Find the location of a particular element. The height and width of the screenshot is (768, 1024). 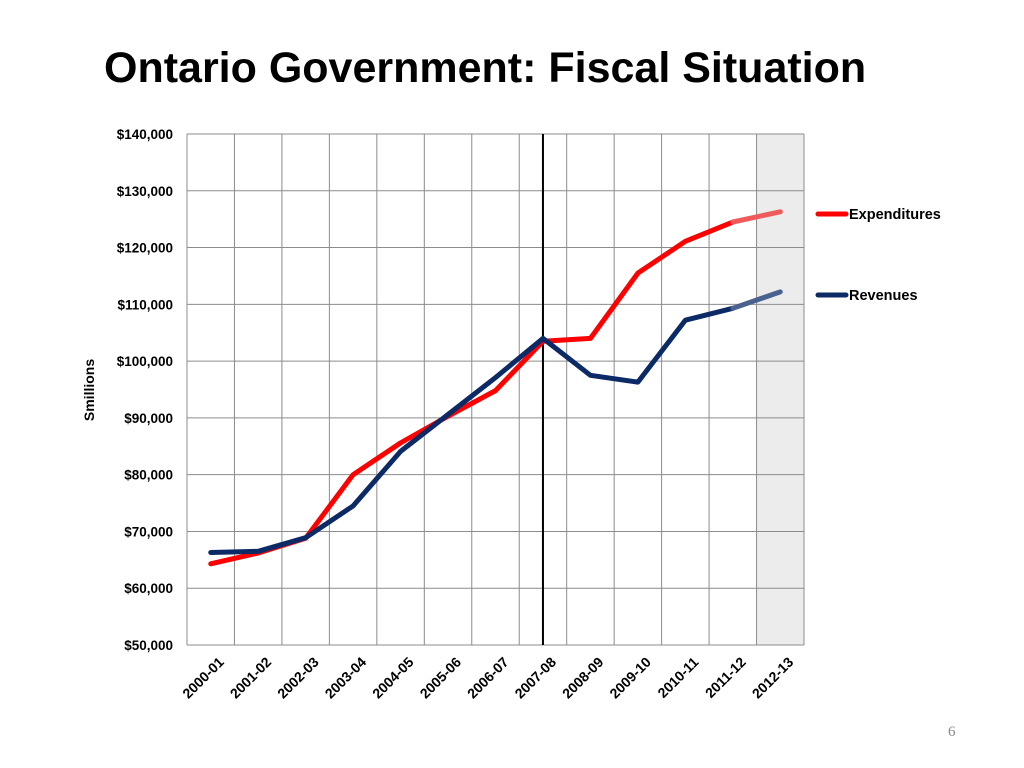

legend-label-revenues: Revenues is located at coordinates (883, 296).